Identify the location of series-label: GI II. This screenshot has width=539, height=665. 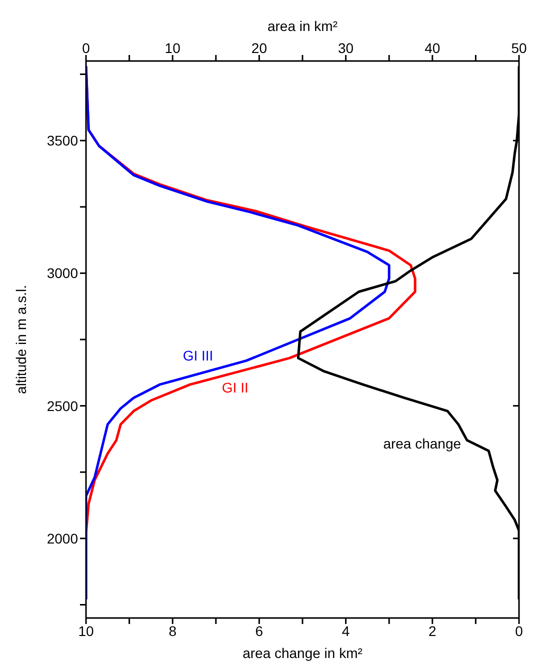
(235, 388).